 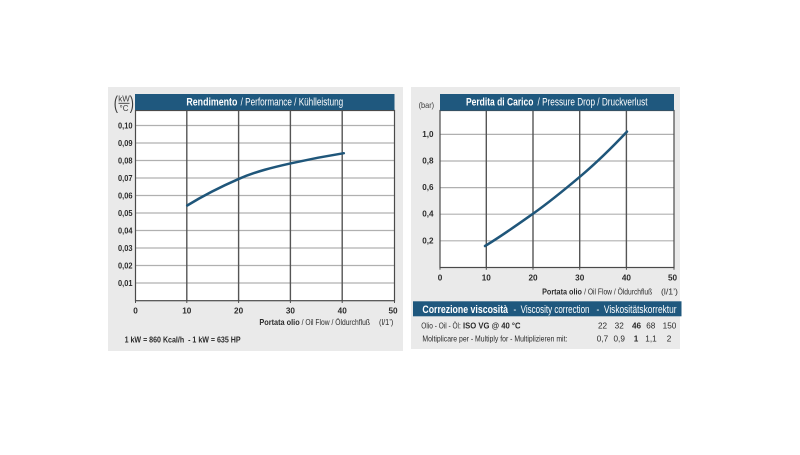 I want to click on svg-text: Rendimento, so click(x=211, y=102).